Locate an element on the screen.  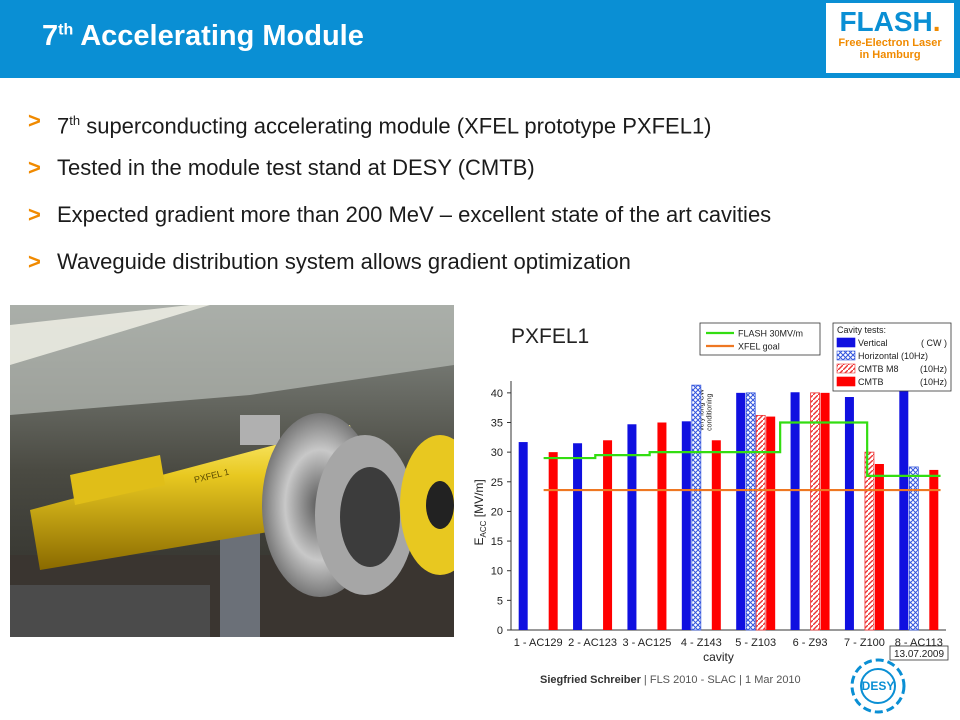
module-segment is located at coordinates (117, 480).